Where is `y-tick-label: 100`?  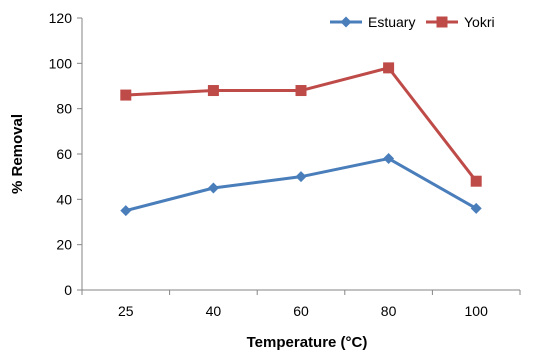 y-tick-label: 100 is located at coordinates (61, 63).